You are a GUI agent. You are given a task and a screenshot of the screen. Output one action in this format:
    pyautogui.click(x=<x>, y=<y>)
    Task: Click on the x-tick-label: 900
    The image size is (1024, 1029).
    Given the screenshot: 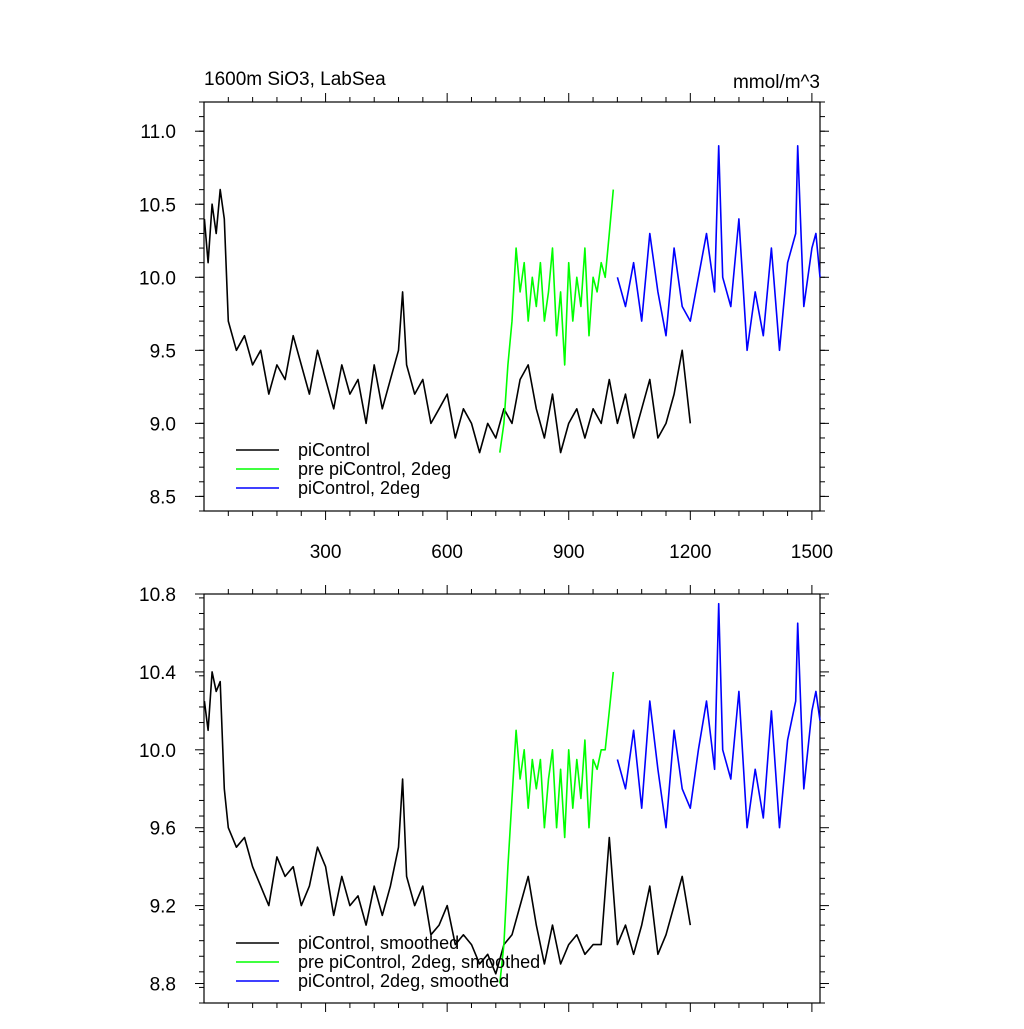 What is the action you would take?
    pyautogui.click(x=569, y=552)
    